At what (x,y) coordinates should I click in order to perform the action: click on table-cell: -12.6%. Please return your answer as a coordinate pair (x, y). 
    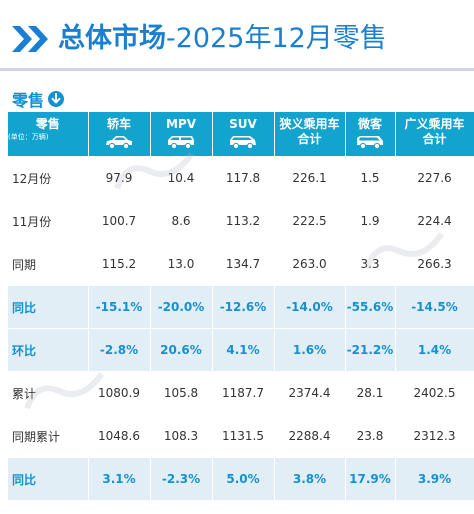
    Looking at the image, I should click on (243, 307).